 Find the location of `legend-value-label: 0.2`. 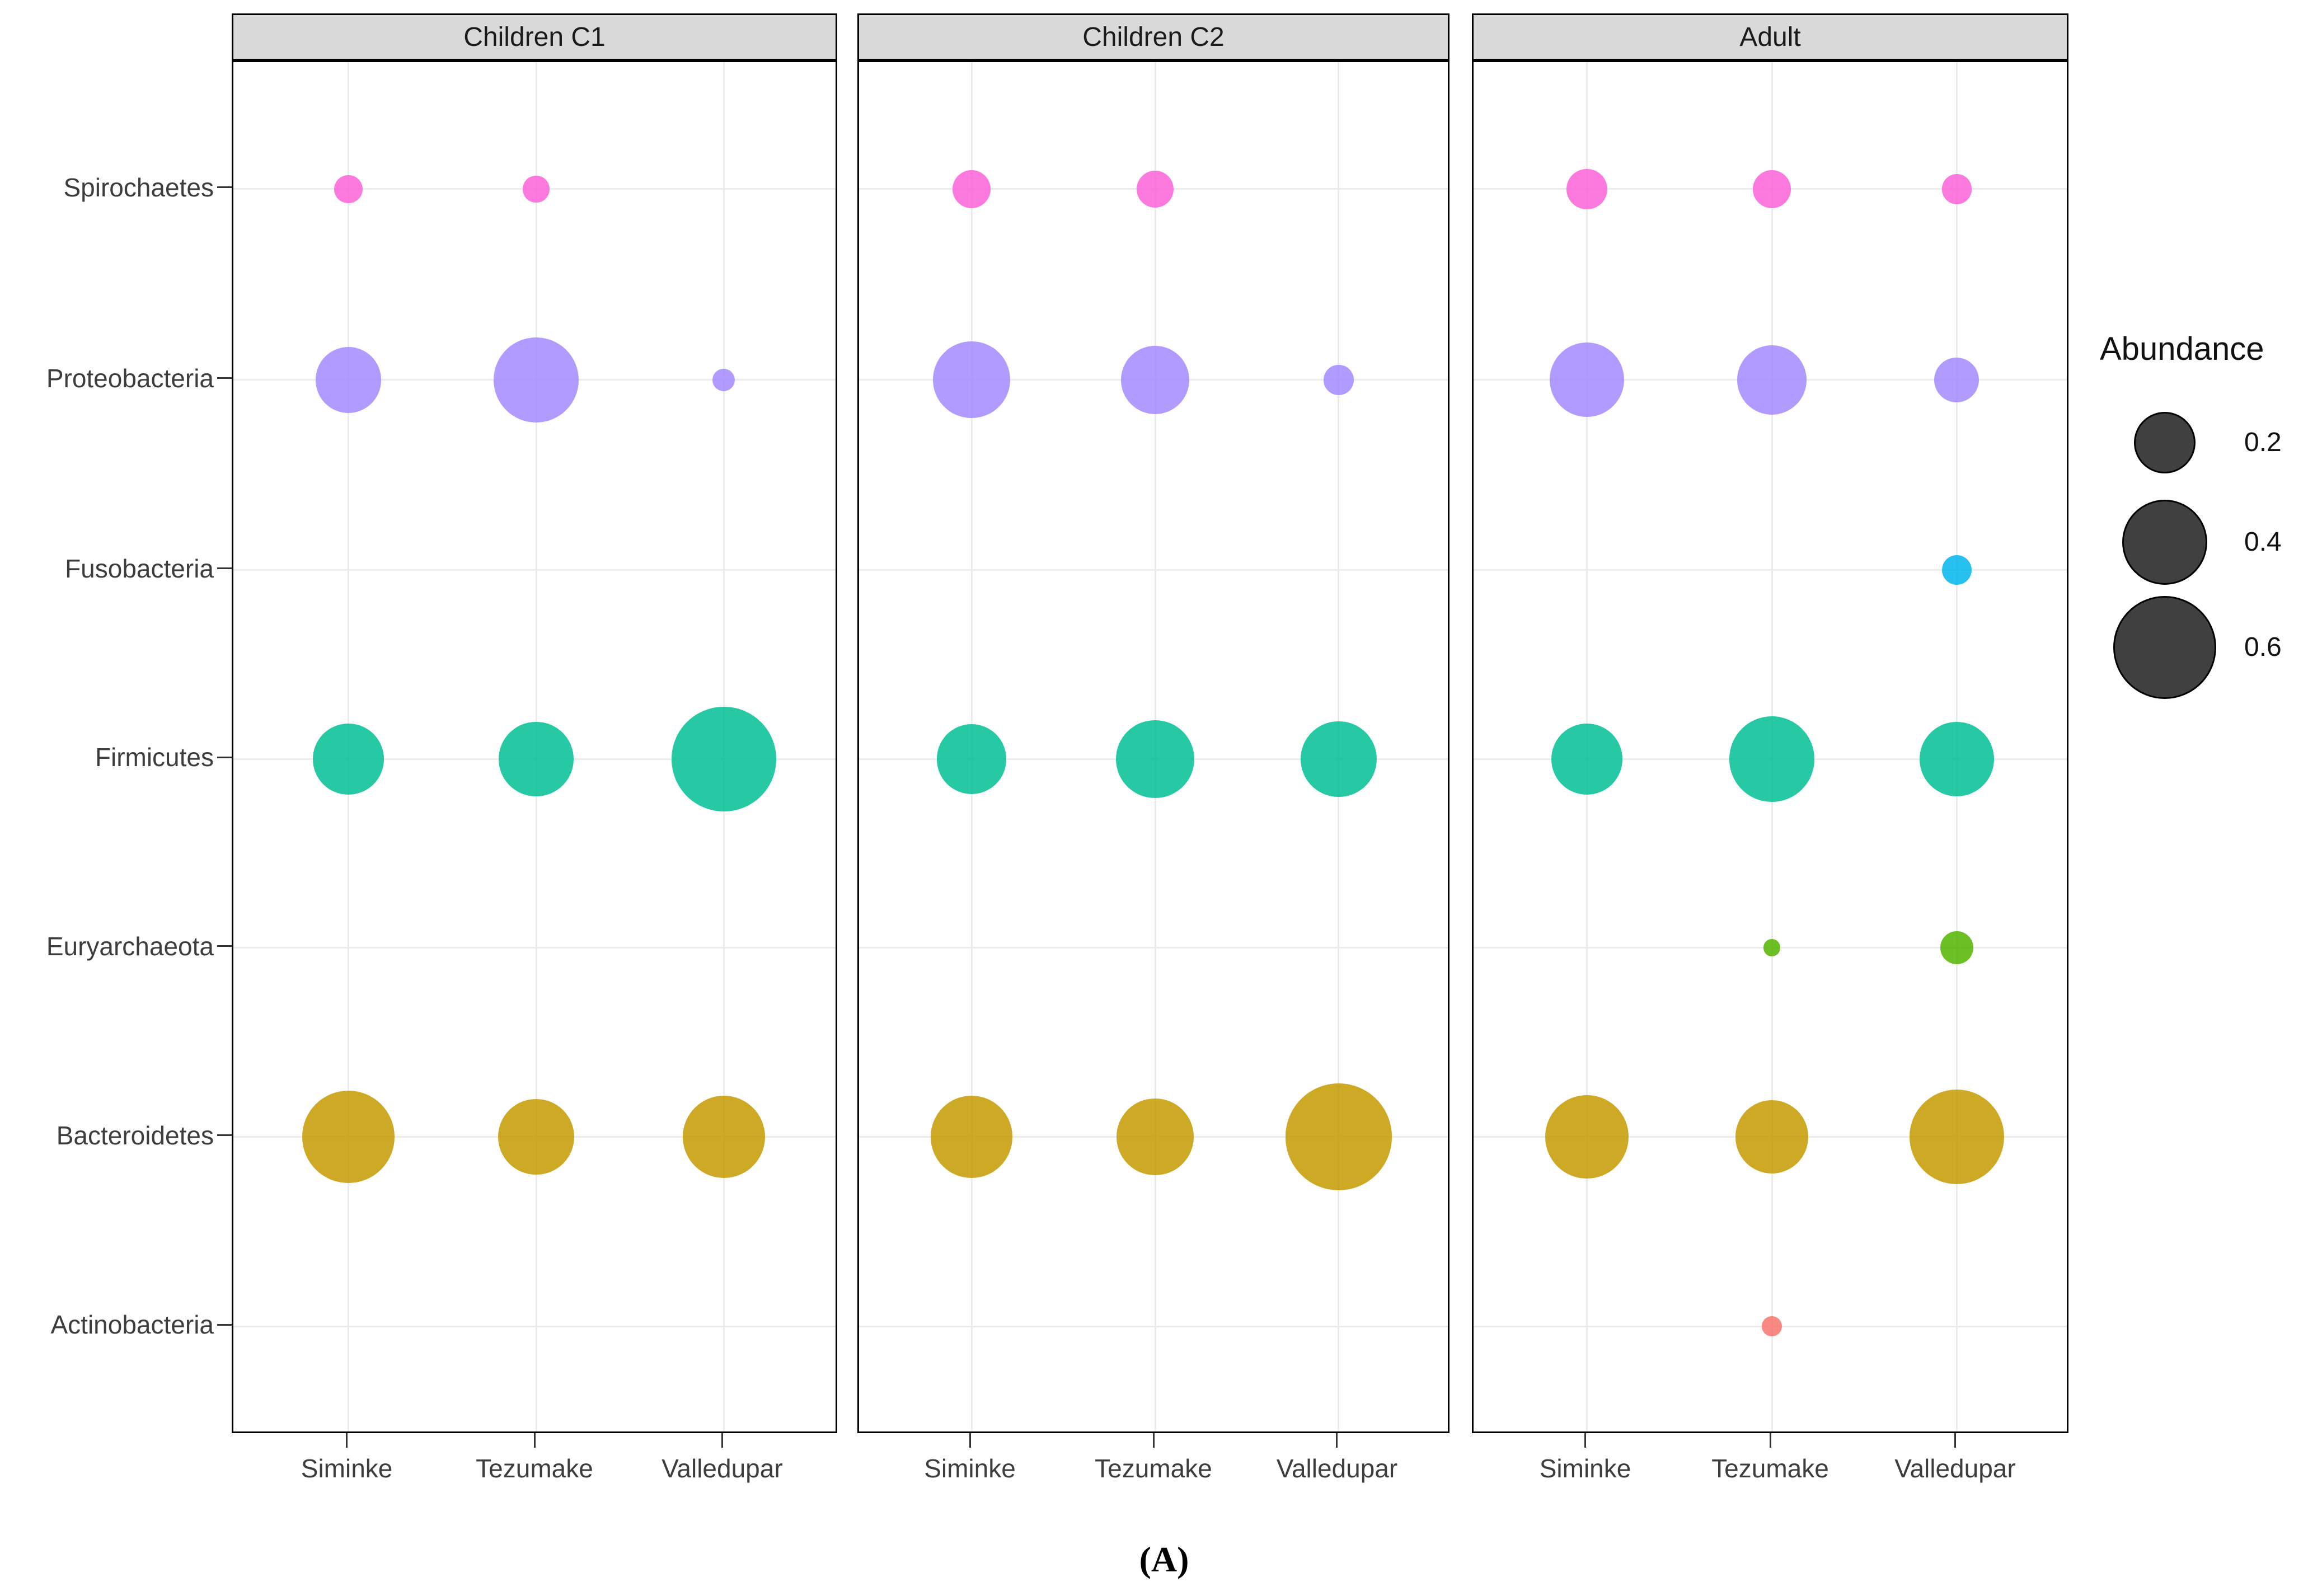

legend-value-label: 0.2 is located at coordinates (2263, 442).